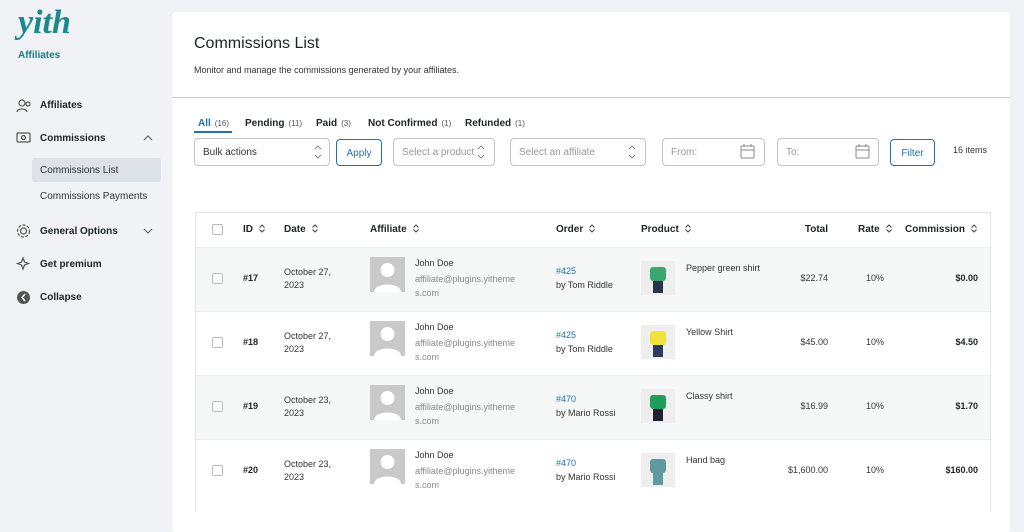 The image size is (1024, 532). I want to click on menu-item: Affiliates, so click(61, 105).